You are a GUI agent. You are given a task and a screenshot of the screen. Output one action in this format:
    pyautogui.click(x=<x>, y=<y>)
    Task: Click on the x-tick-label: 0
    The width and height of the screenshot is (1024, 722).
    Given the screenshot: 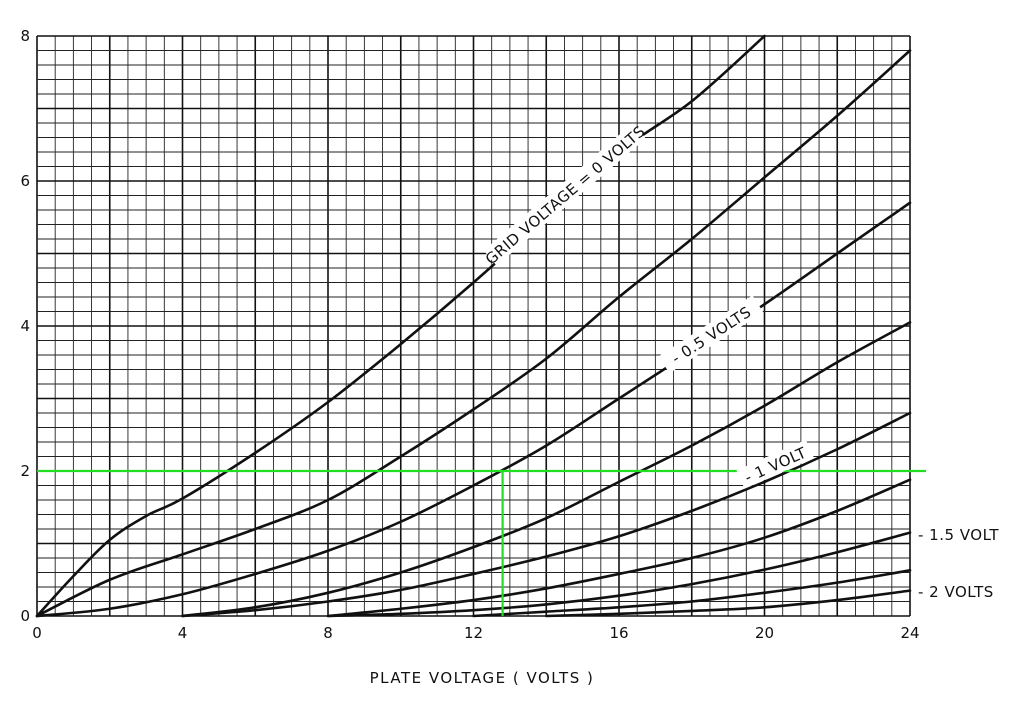 What is the action you would take?
    pyautogui.click(x=37, y=633)
    